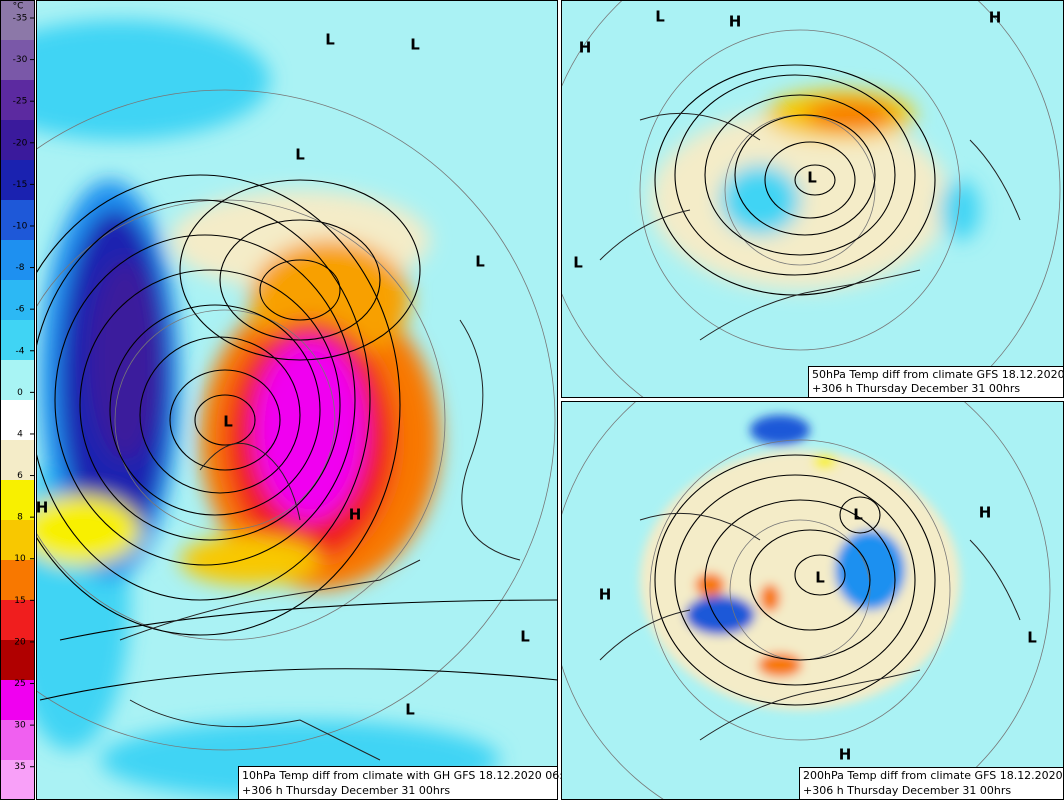  I want to click on colorbar-unit: °C, so click(18, 7).